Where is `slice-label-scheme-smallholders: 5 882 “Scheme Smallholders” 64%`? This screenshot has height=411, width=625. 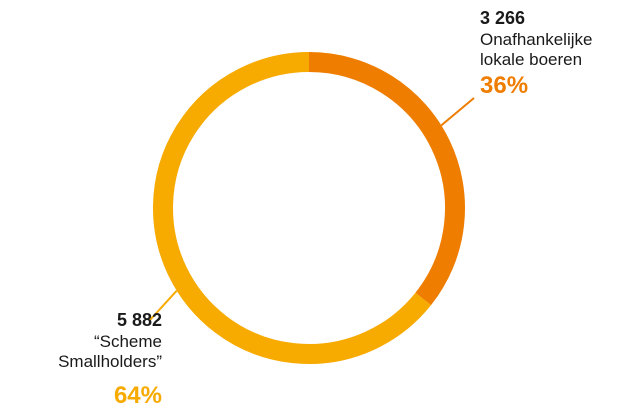 slice-label-scheme-smallholders: 5 882 “Scheme Smallholders” 64% is located at coordinates (81, 360).